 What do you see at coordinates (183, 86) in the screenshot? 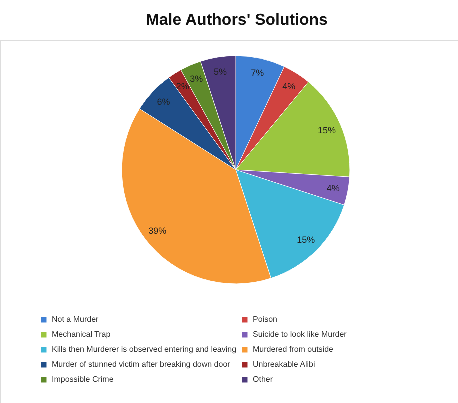
I see `data-label: 2%` at bounding box center [183, 86].